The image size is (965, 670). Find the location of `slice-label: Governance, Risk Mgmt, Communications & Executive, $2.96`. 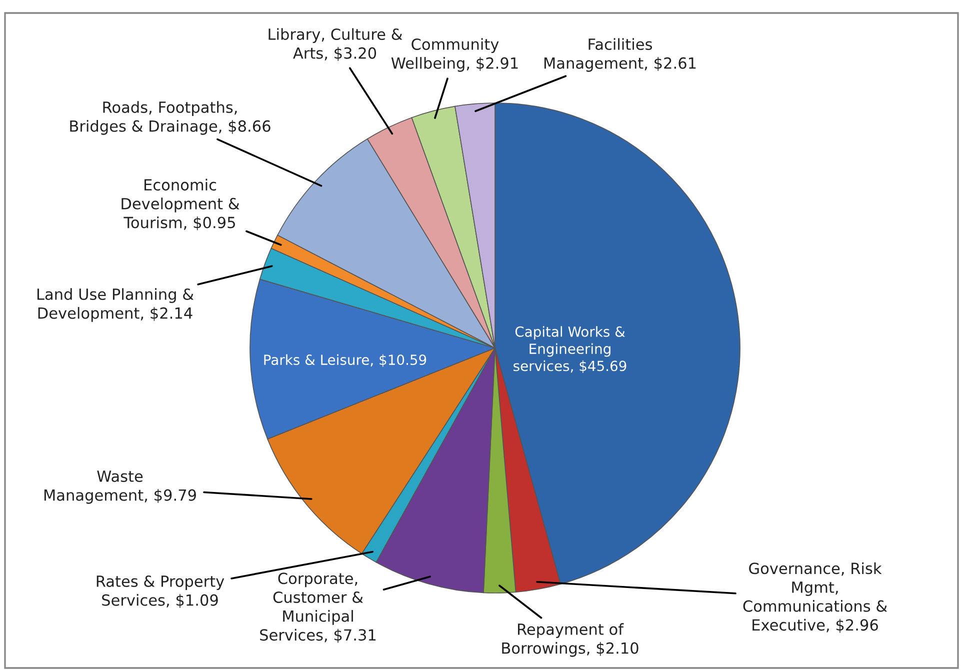

slice-label: Governance, Risk Mgmt, Communications & Executive, $2.96 is located at coordinates (815, 597).